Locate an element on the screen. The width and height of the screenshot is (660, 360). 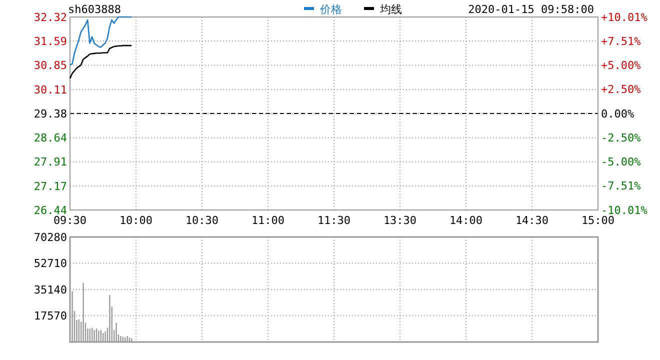
x-tick-label: 13:30 is located at coordinates (400, 220).